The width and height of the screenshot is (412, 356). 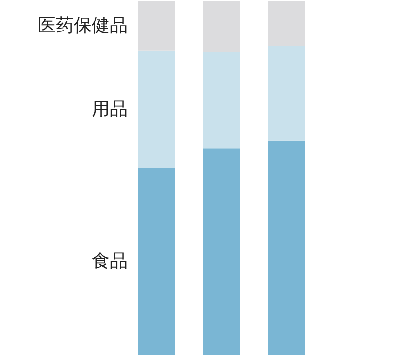 What do you see at coordinates (110, 261) in the screenshot?
I see `series-label: 食品` at bounding box center [110, 261].